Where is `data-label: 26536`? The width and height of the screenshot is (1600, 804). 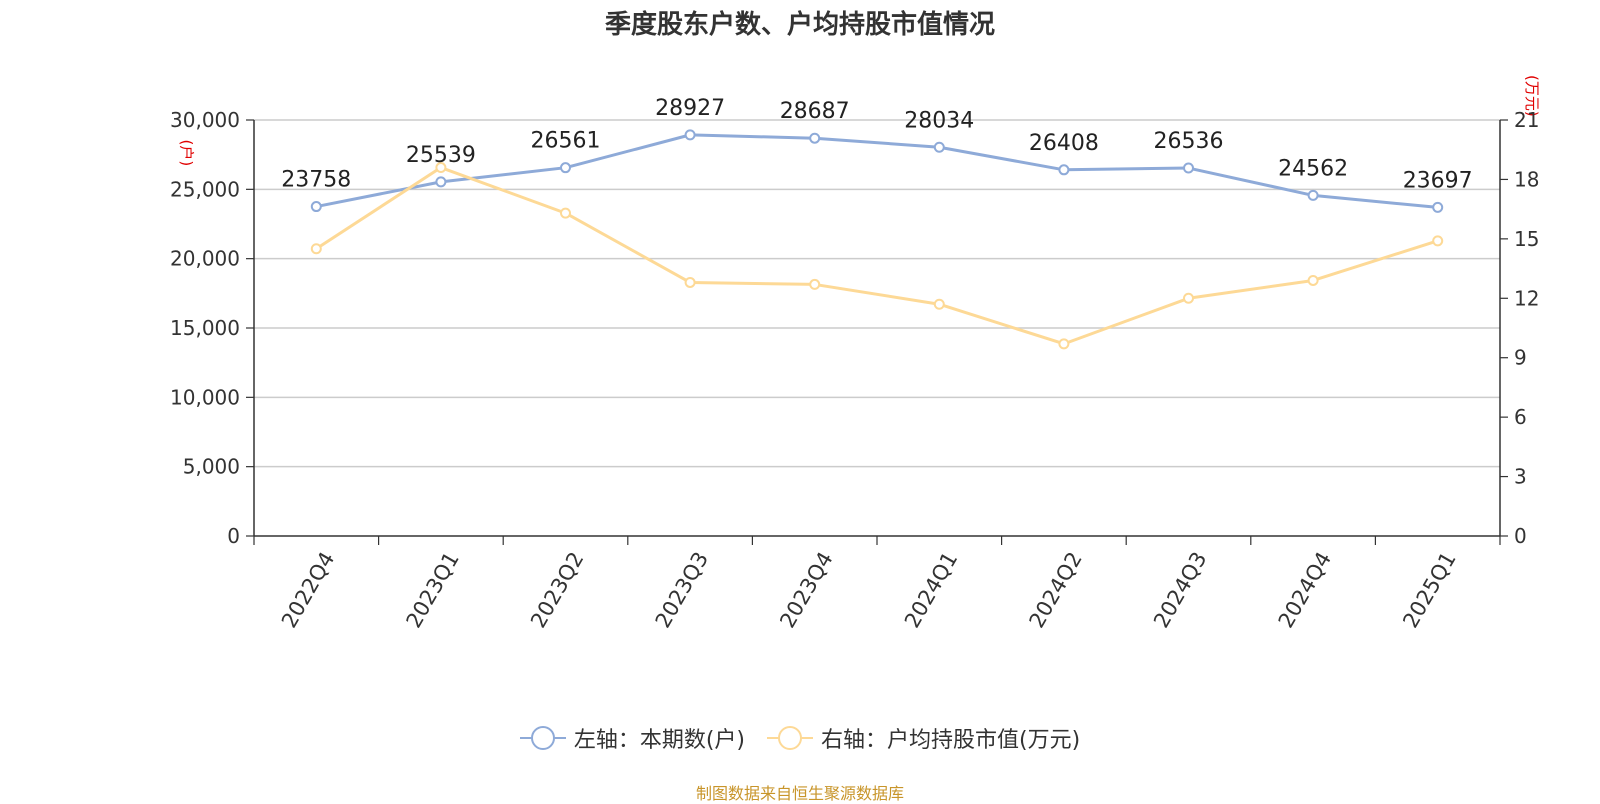 data-label: 26536 is located at coordinates (1189, 141).